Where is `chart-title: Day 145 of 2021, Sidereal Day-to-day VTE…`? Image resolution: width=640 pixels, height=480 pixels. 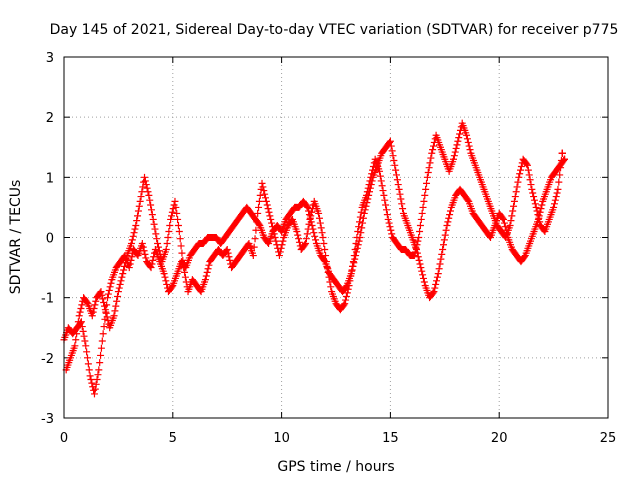
chart-title: Day 145 of 2021, Sidereal Day-to-day VTE… is located at coordinates (334, 30).